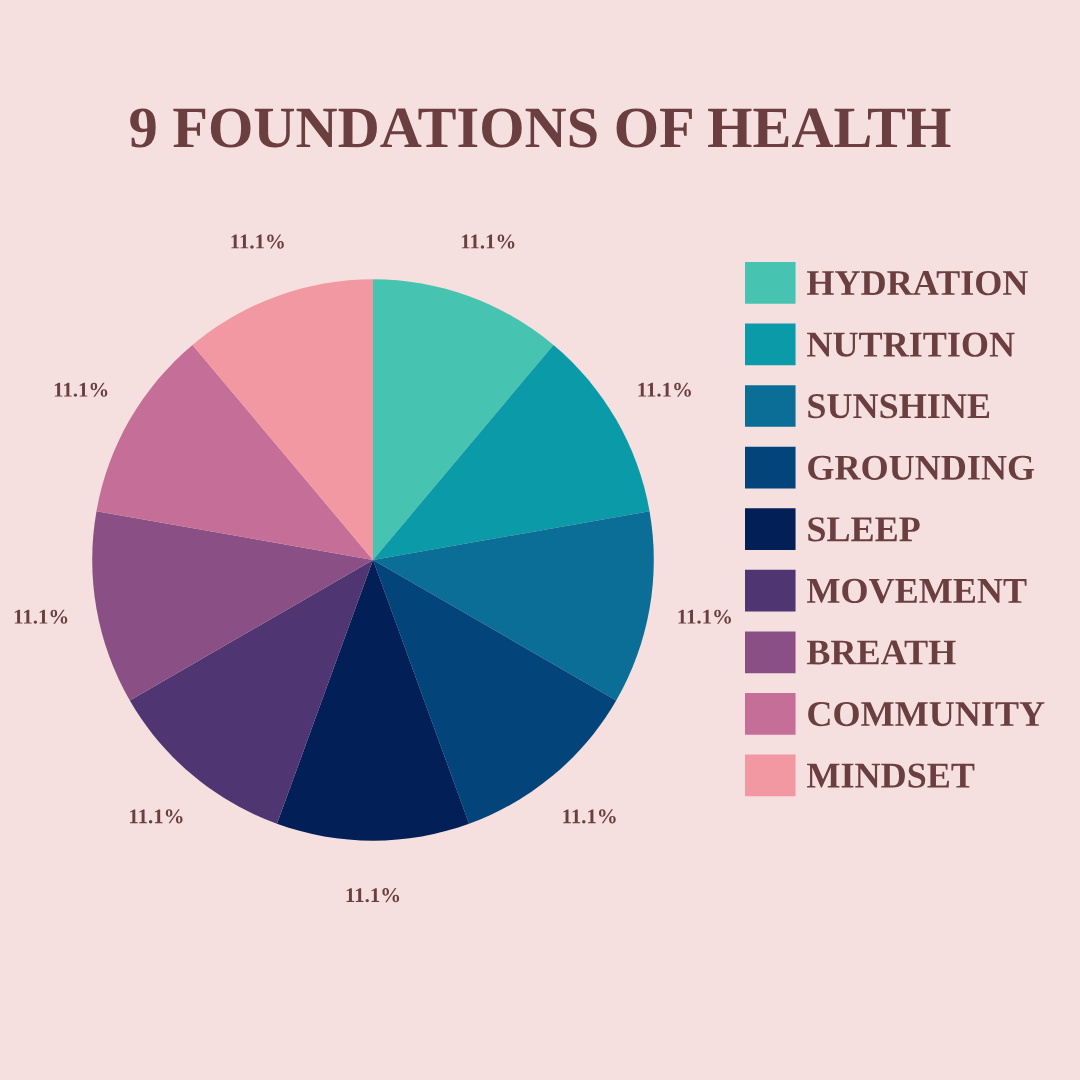 The image size is (1080, 1080). Describe the element at coordinates (540, 128) in the screenshot. I see `chart-title: 9 FOUNDATIONS OF HEALTH` at that location.